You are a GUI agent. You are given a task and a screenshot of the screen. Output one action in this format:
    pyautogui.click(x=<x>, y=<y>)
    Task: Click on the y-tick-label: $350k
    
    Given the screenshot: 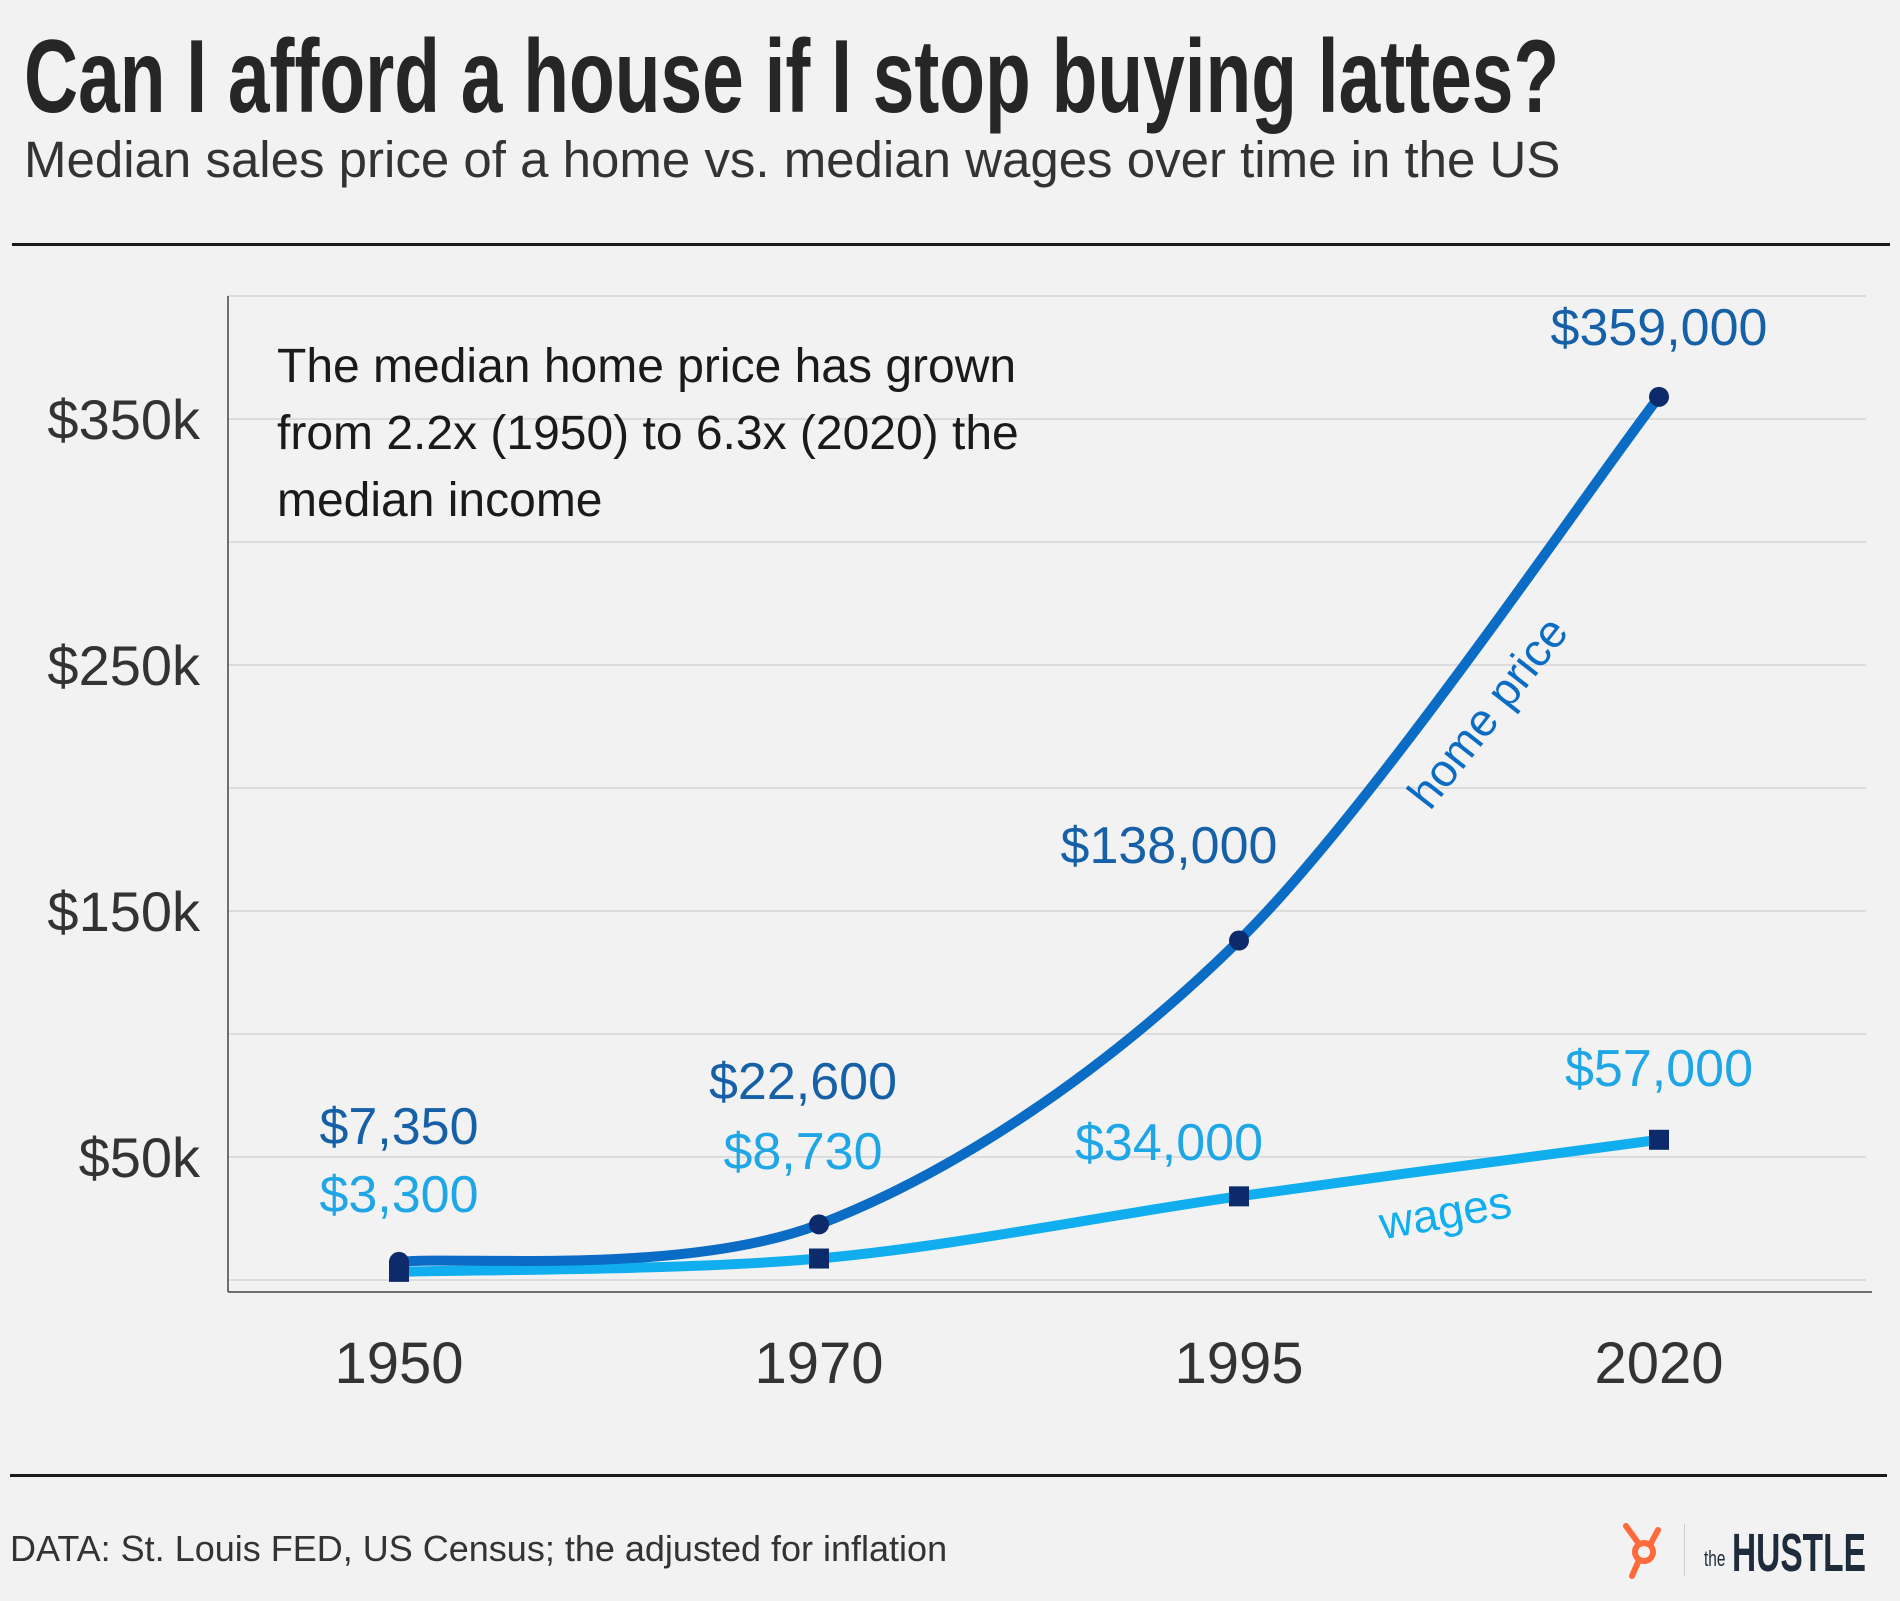 What is the action you would take?
    pyautogui.click(x=124, y=419)
    